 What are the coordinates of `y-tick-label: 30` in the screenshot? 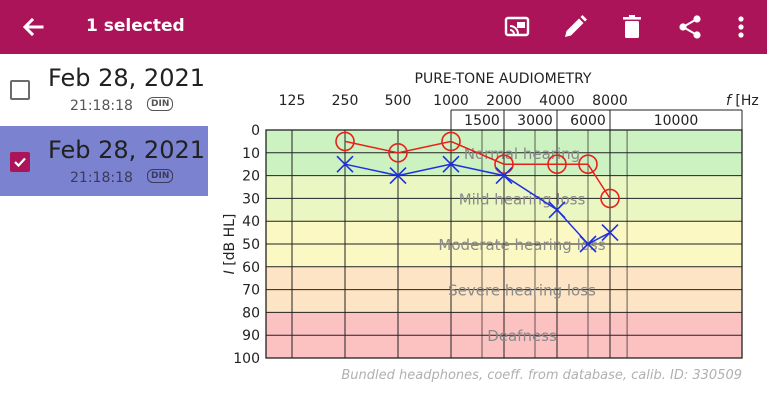 It's located at (251, 199).